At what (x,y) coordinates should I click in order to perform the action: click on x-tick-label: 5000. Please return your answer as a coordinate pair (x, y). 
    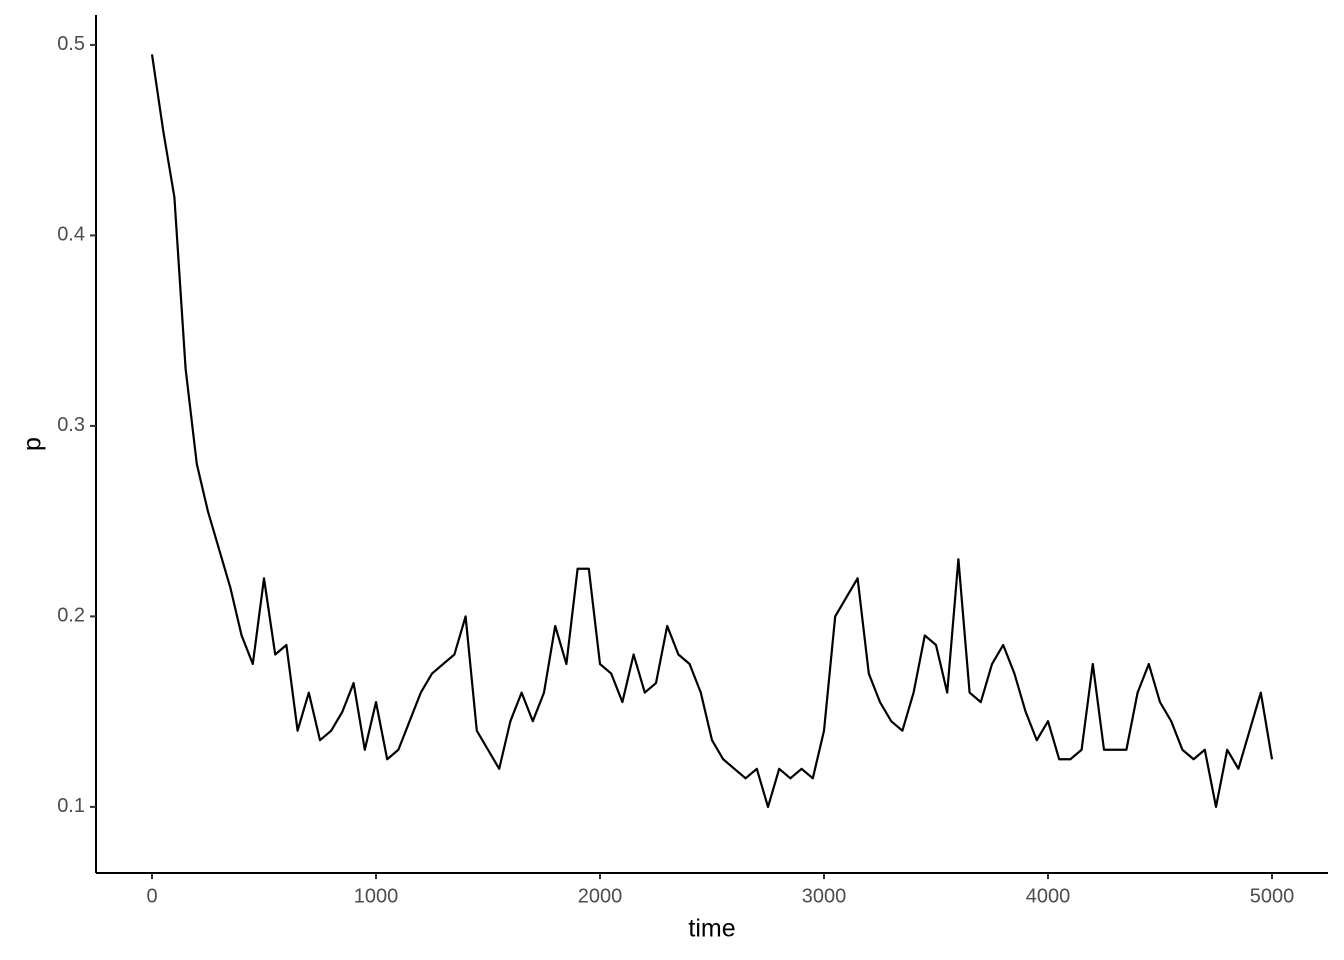
    Looking at the image, I should click on (1272, 896).